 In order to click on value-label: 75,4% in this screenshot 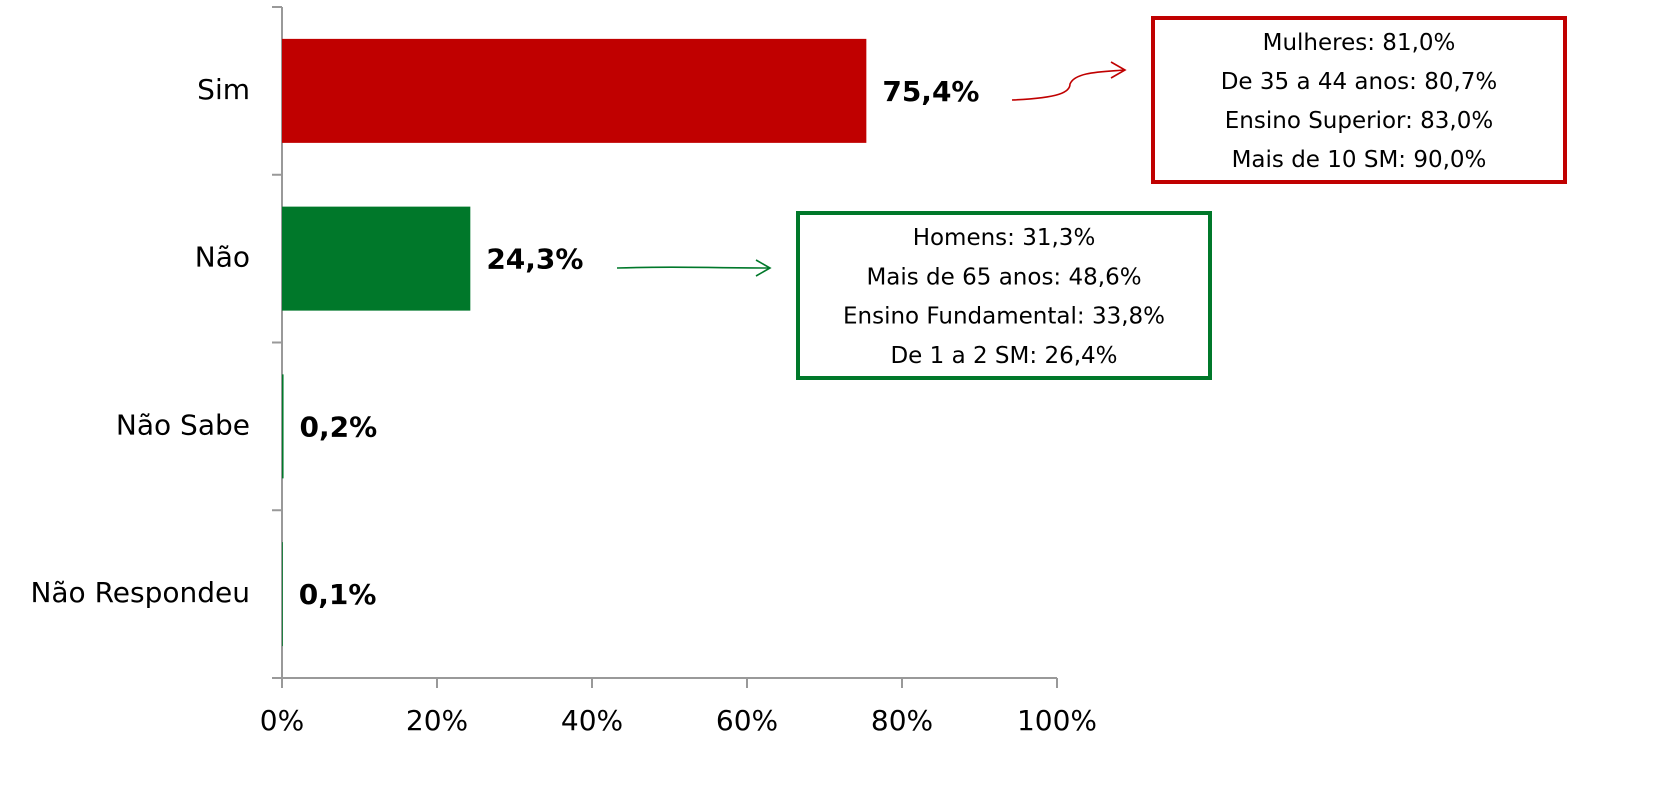, I will do `click(930, 91)`.